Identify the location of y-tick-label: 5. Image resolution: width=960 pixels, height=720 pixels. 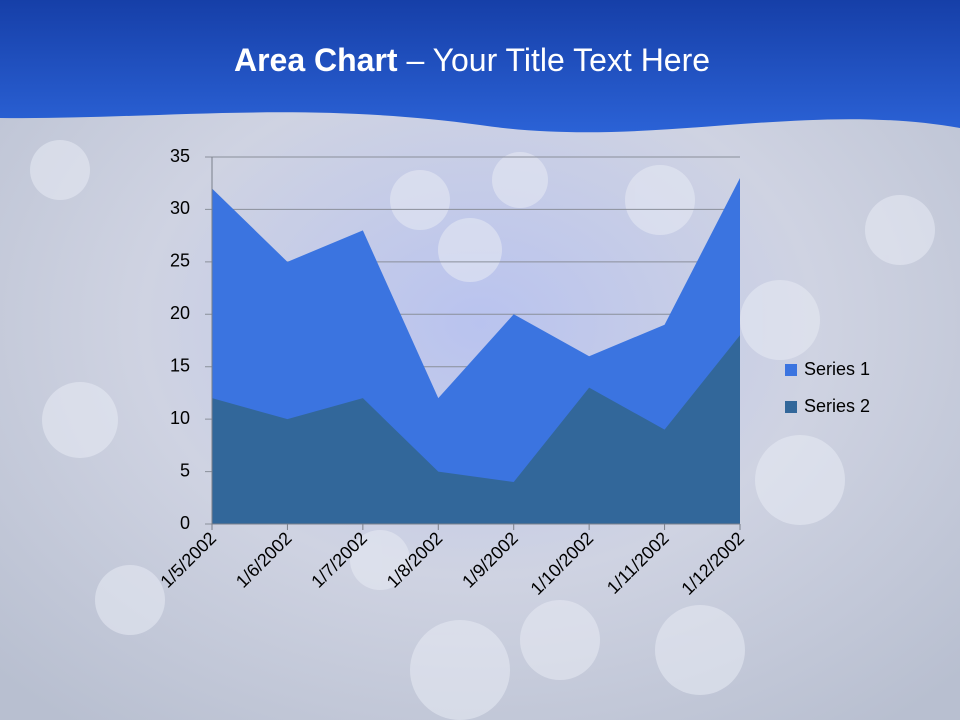
(185, 470).